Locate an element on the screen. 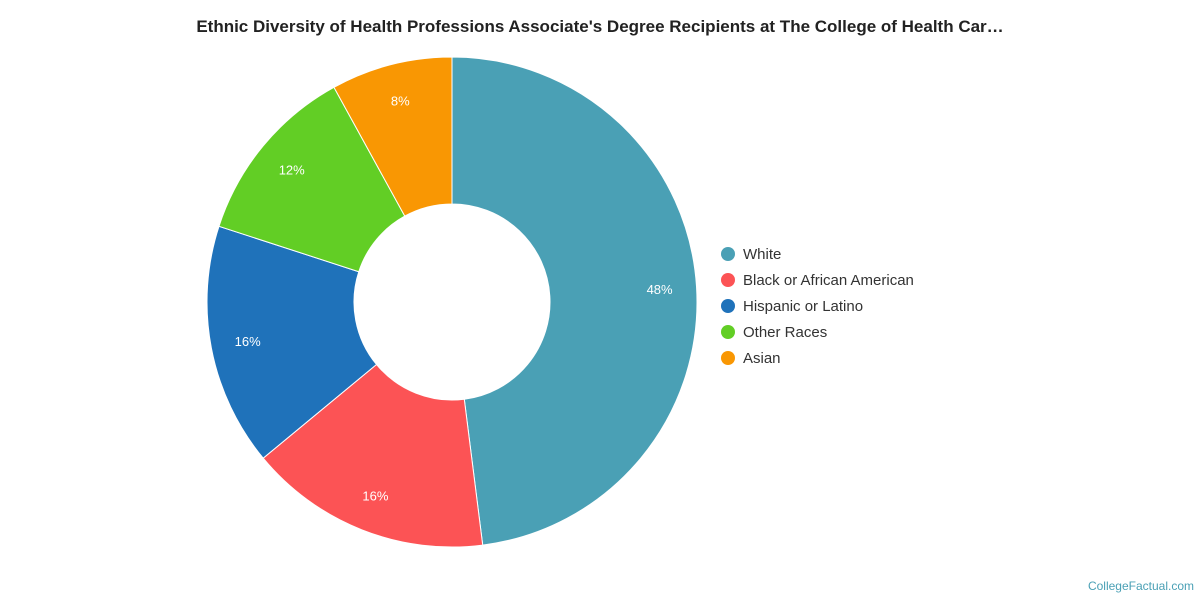 This screenshot has width=1200, height=600. legend-label: Other Races is located at coordinates (785, 332).